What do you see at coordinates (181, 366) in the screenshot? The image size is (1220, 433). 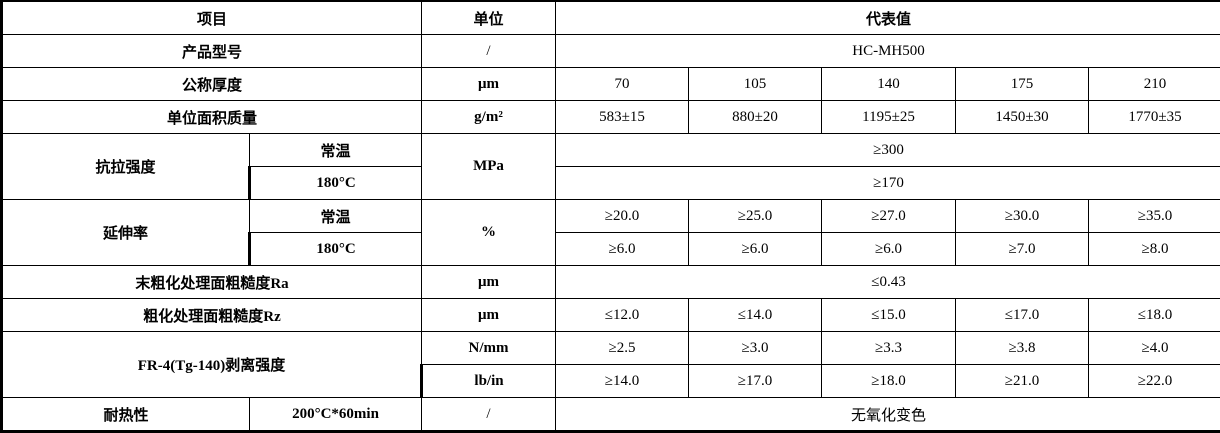 I see `label-lat: FR-4(Tg-140)` at bounding box center [181, 366].